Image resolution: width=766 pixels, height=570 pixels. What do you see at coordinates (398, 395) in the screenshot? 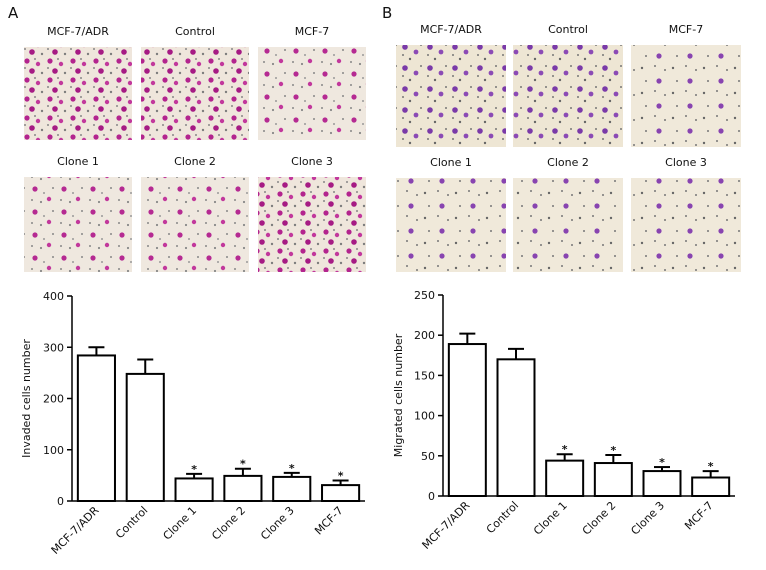
I see `y-axis-title: Migrated cells number` at bounding box center [398, 395].